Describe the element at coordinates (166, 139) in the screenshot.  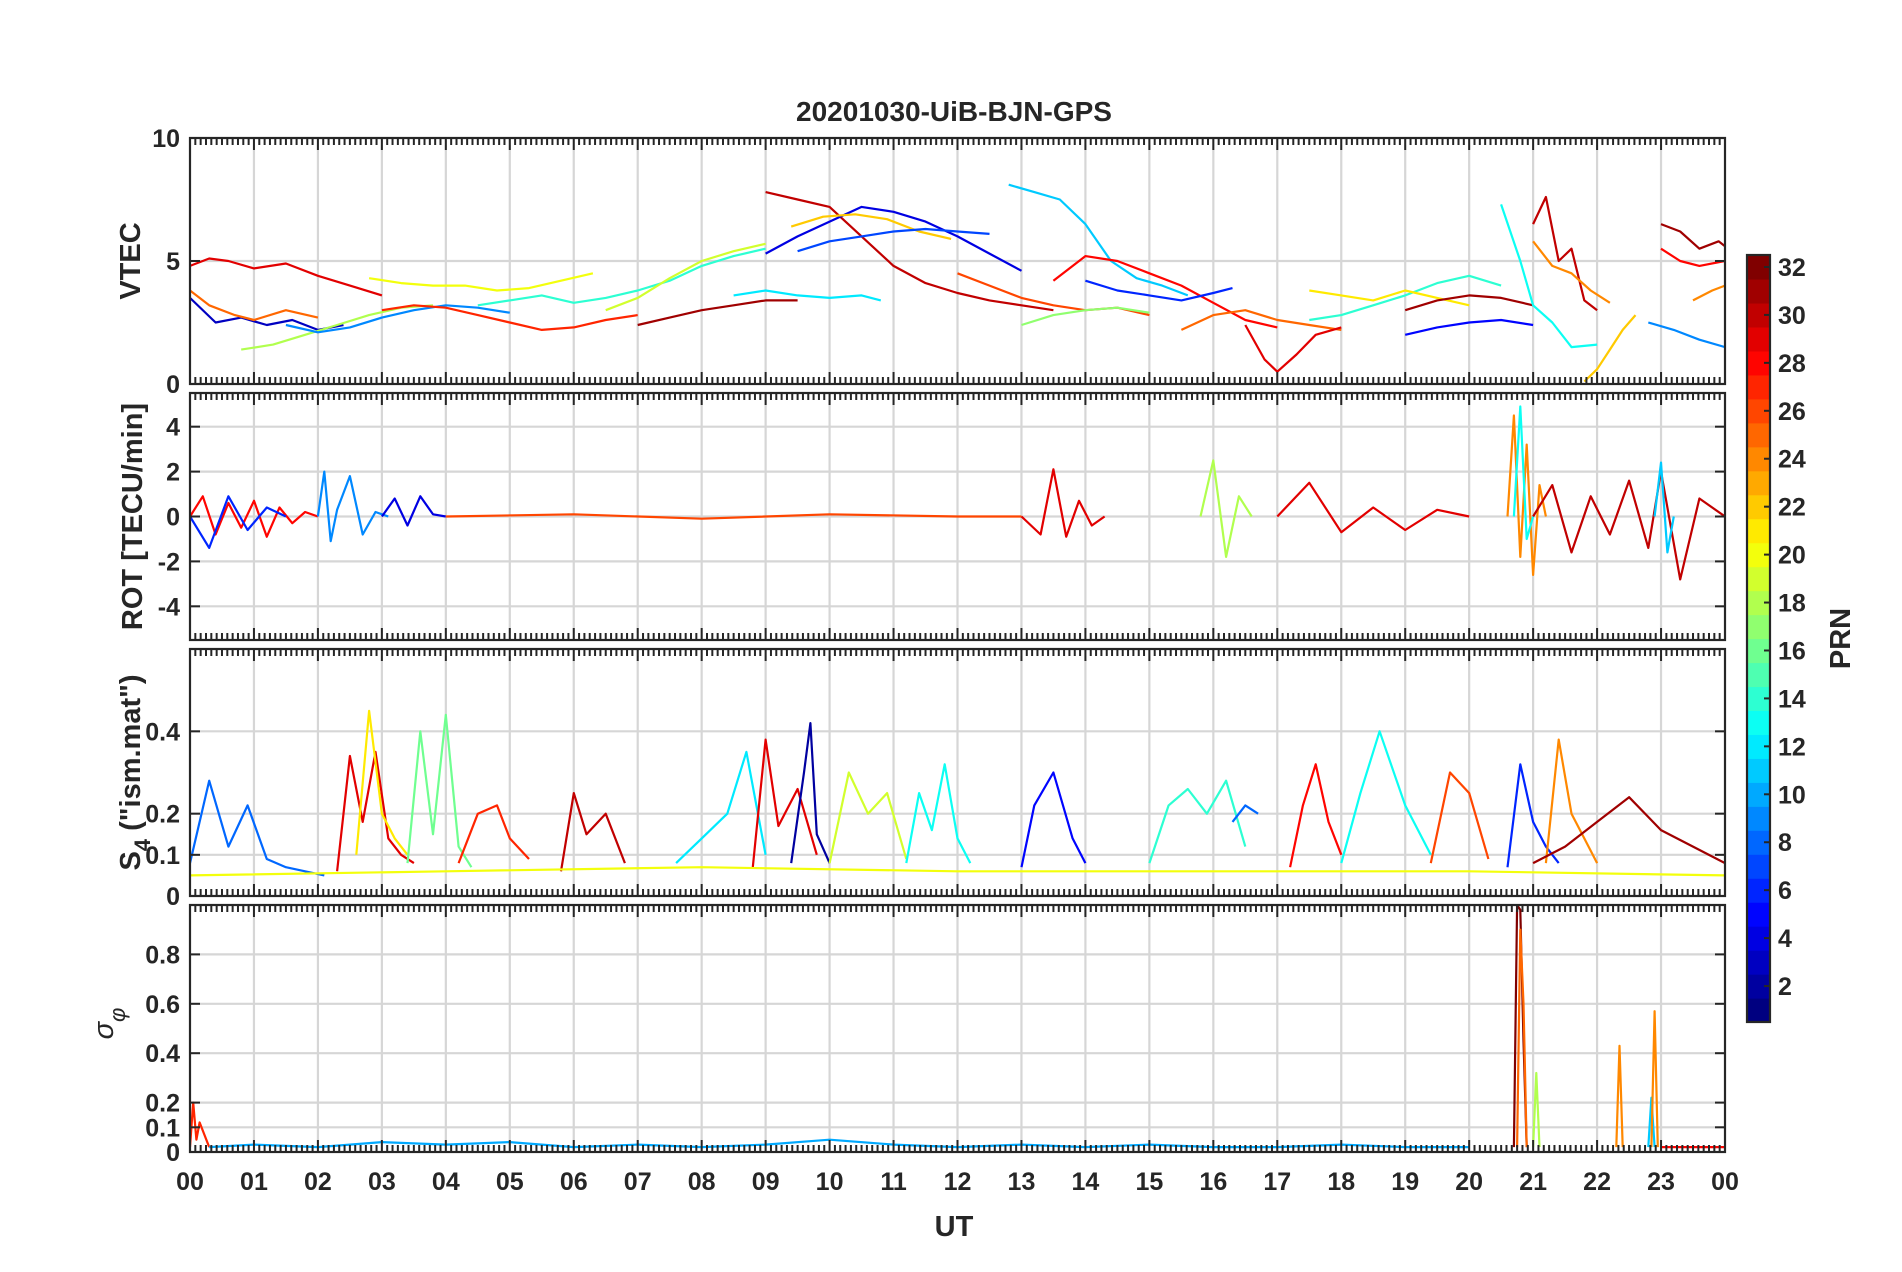
I see `y-tick-label: 10` at that location.